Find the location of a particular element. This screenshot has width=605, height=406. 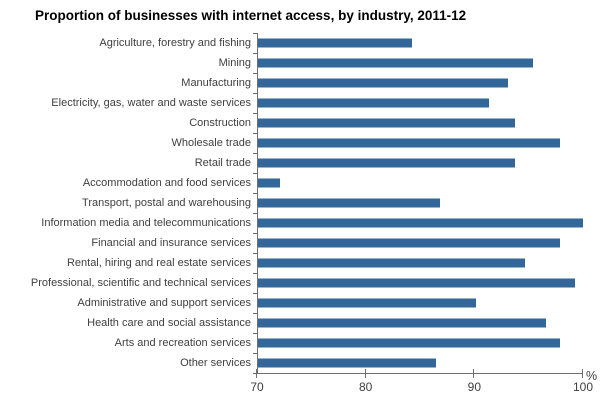

chart-row: Construction is located at coordinates (291, 123).